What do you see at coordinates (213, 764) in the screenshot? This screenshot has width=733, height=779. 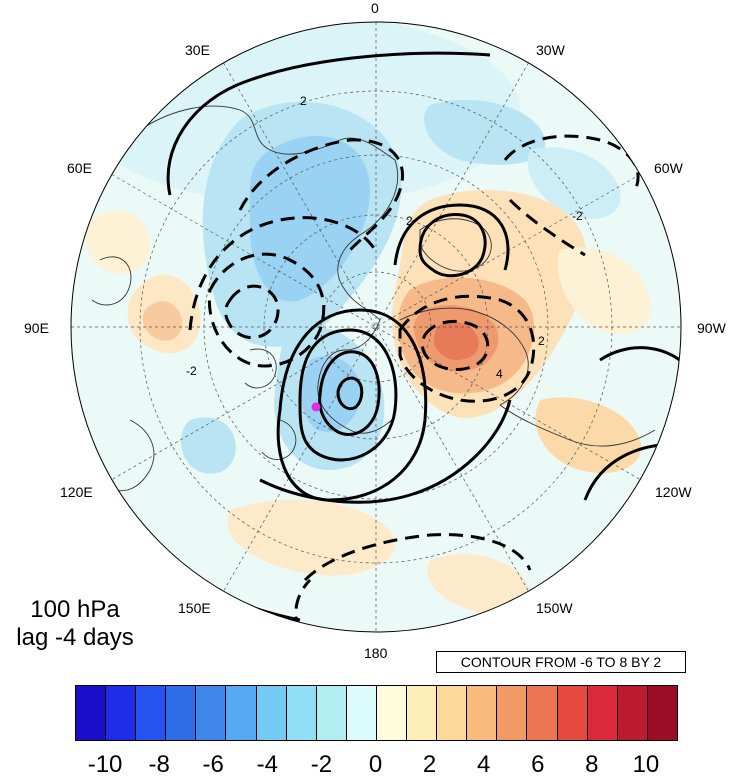 I see `colorbar-tick-label: -6` at bounding box center [213, 764].